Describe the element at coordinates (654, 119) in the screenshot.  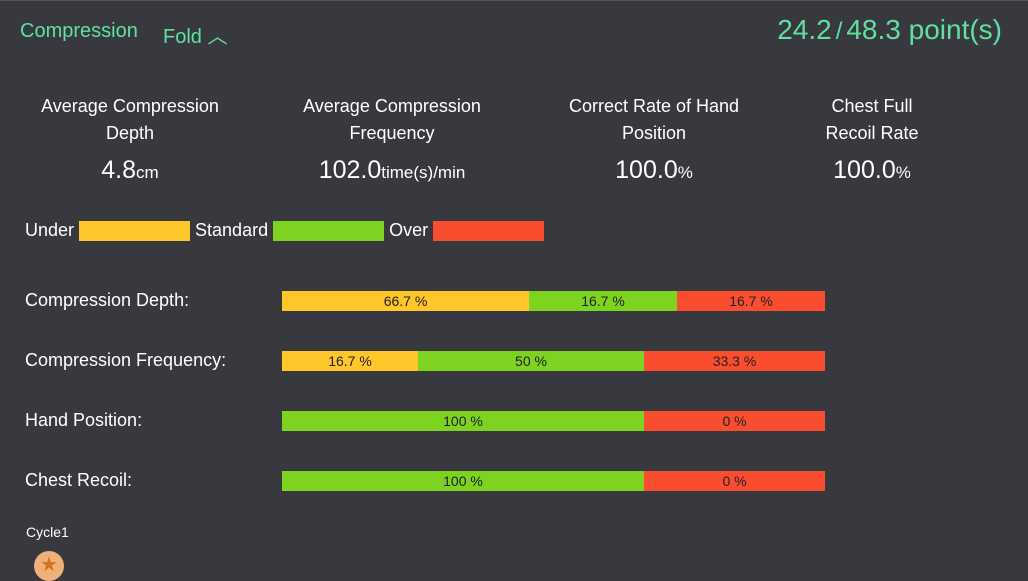
I see `stat-label: Correct Rate of Hand Position` at that location.